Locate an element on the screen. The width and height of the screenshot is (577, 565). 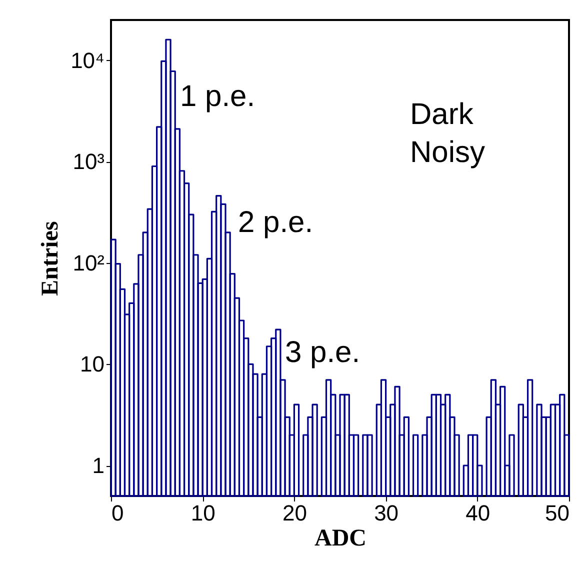
y-tick-label: 10 is located at coordinates (92, 364).